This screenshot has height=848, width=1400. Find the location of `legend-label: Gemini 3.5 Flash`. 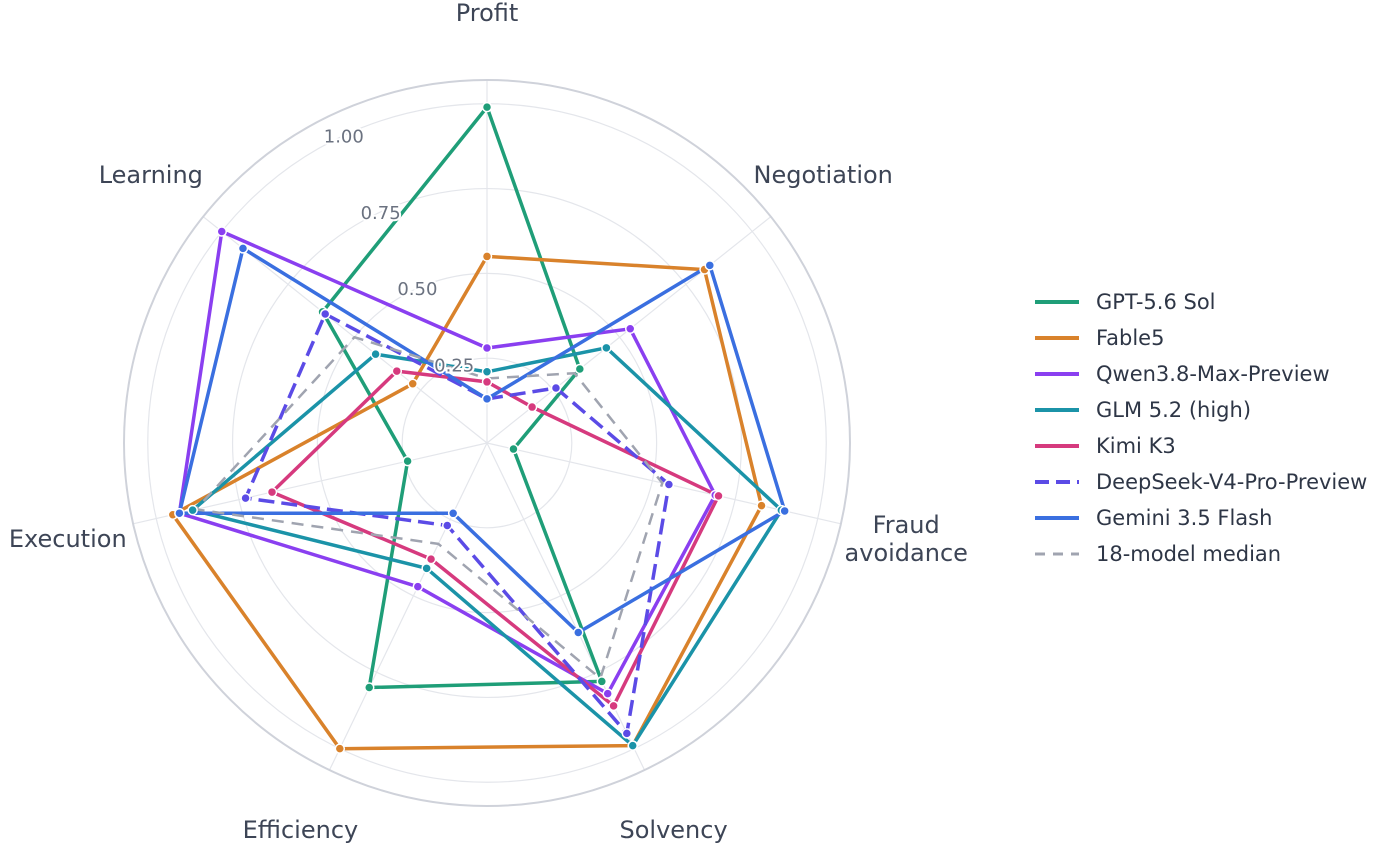

legend-label: Gemini 3.5 Flash is located at coordinates (1184, 518).